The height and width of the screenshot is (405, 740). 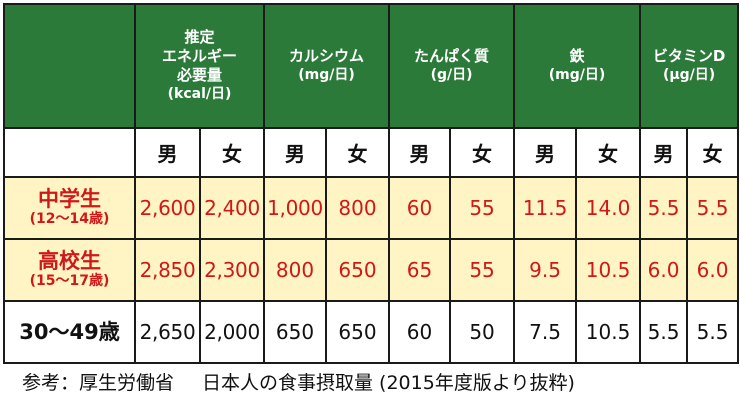 I want to click on header-protein-label: たんぱく質, so click(x=452, y=56).